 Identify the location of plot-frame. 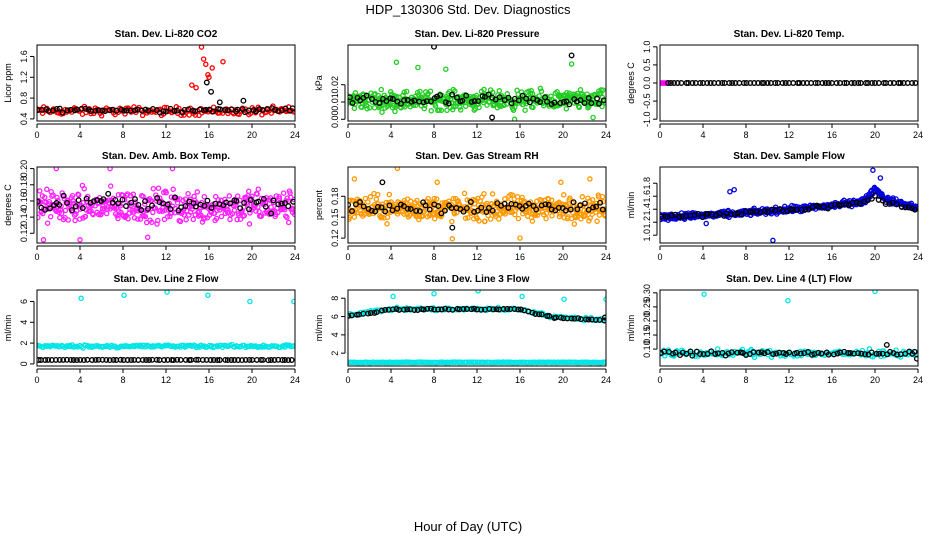
(789, 205).